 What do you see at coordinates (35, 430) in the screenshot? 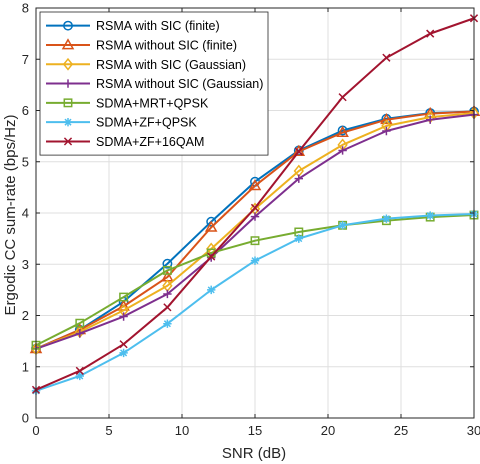
I see `x-tick-label: 0` at bounding box center [35, 430].